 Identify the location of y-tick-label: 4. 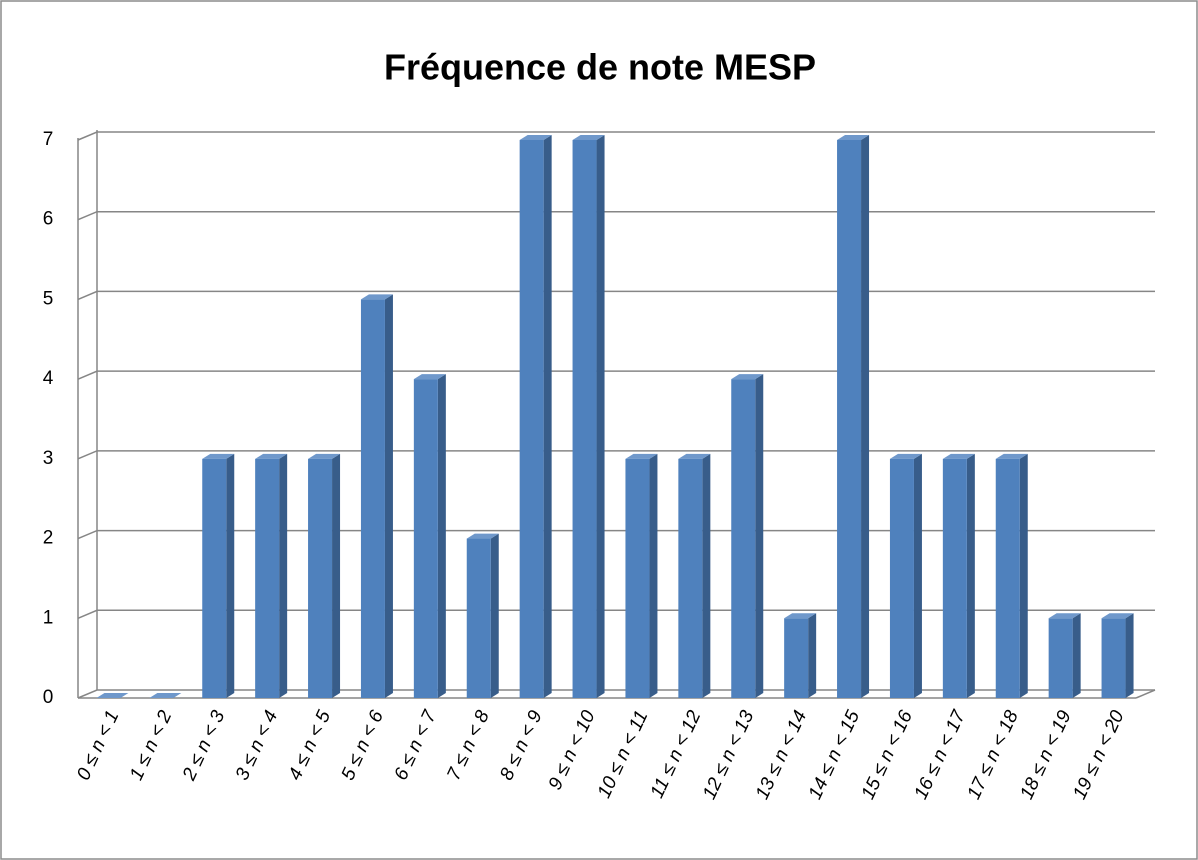
(48, 378).